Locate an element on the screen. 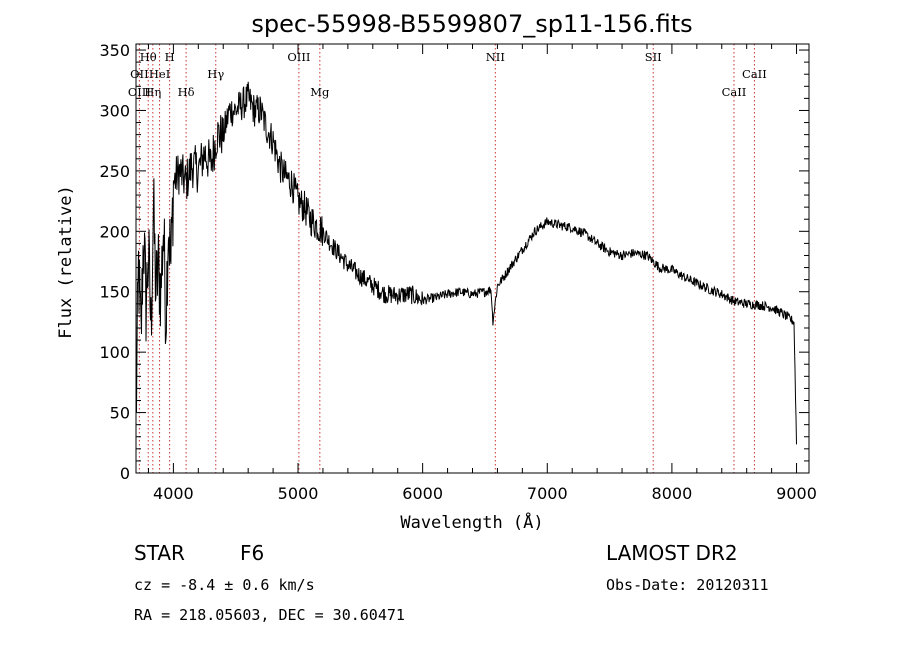 Image resolution: width=900 pixels, height=649 pixels. y-tick-label: 250 is located at coordinates (114, 171).